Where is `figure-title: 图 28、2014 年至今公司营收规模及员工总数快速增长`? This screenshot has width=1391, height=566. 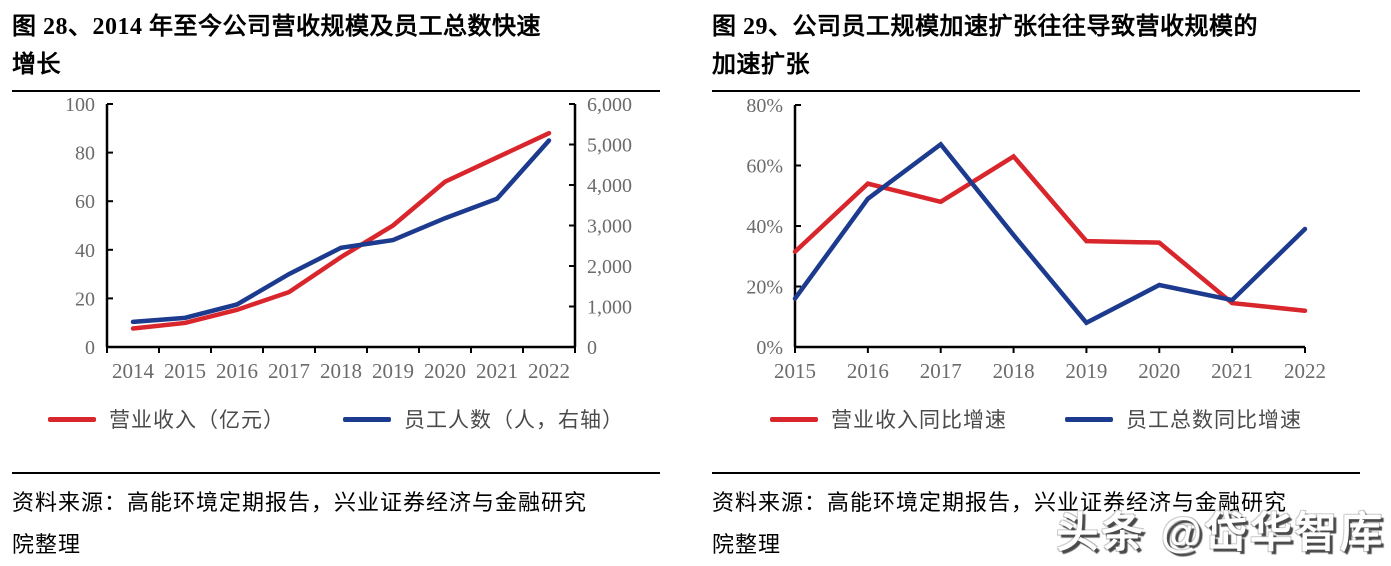 figure-title: 图 28、2014 年至今公司营收规模及员工总数快速增长 is located at coordinates (276, 46).